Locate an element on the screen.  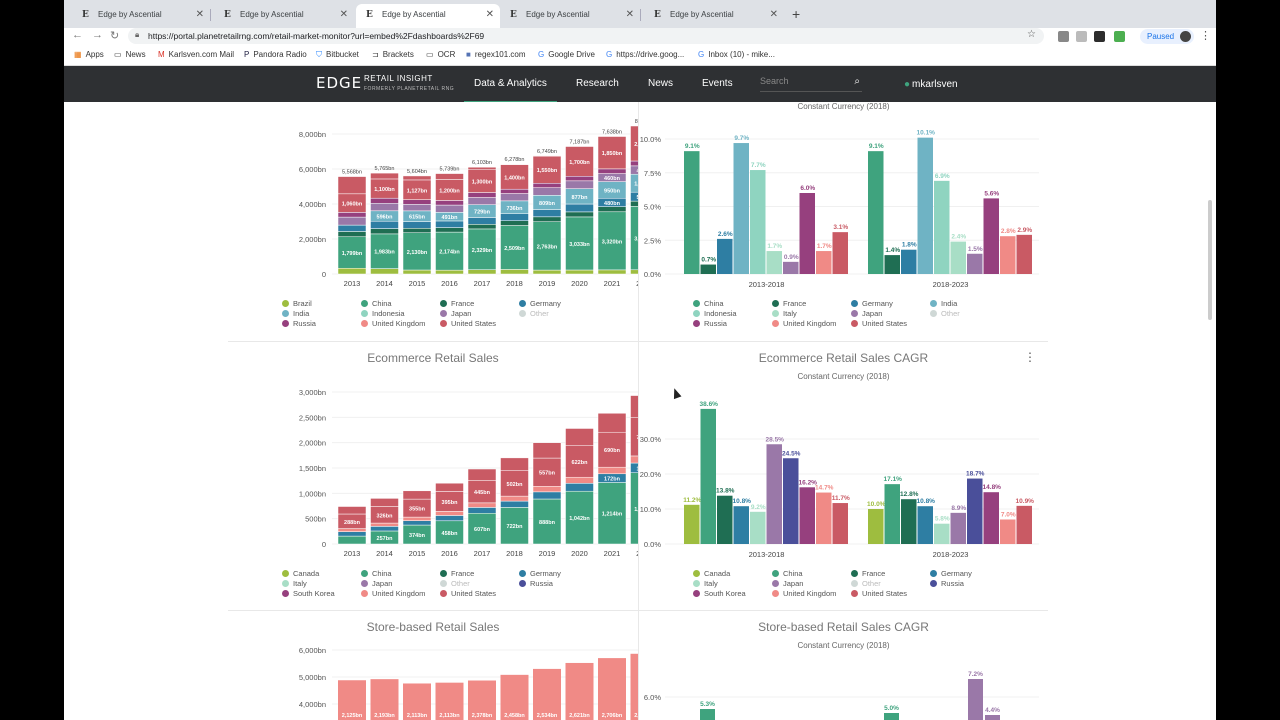
legend-item: Other is located at coordinates (534, 313).